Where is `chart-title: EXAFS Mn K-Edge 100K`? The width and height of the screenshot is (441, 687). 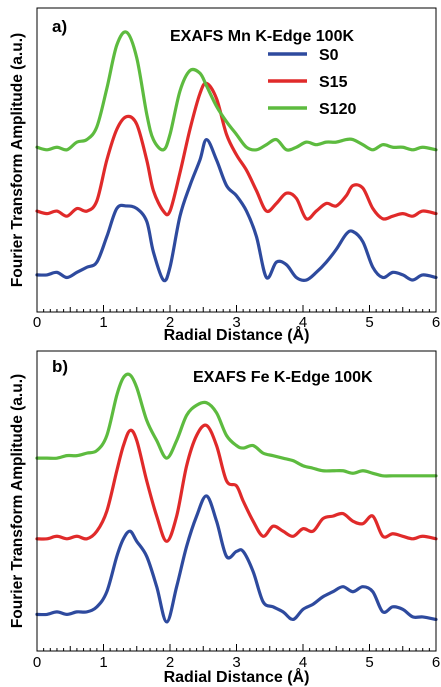
chart-title: EXAFS Mn K-Edge 100K is located at coordinates (262, 36).